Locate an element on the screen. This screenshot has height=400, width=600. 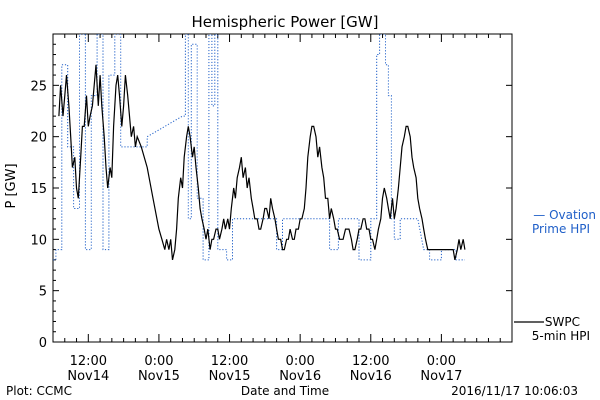
y-tick-label: 15 is located at coordinates (38, 189).